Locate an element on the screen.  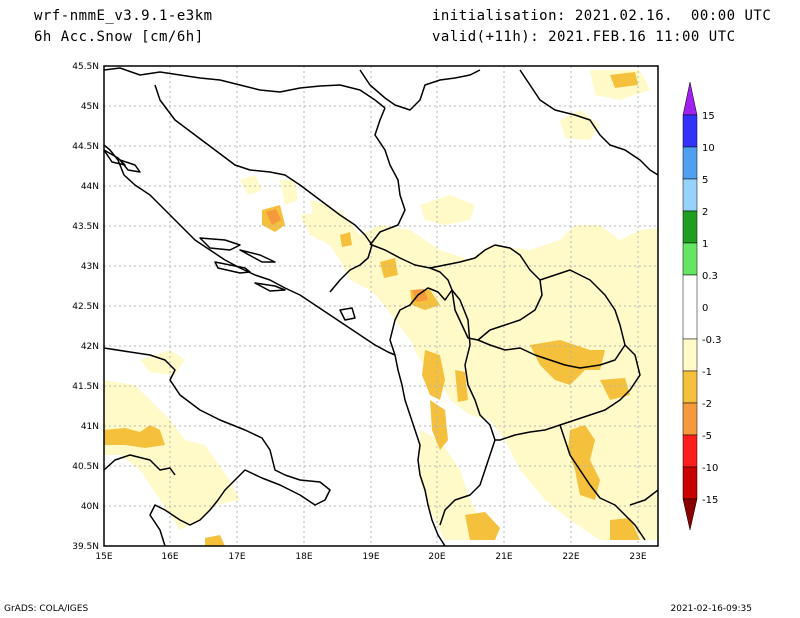
lat-label: 41.5N is located at coordinates (85, 387).